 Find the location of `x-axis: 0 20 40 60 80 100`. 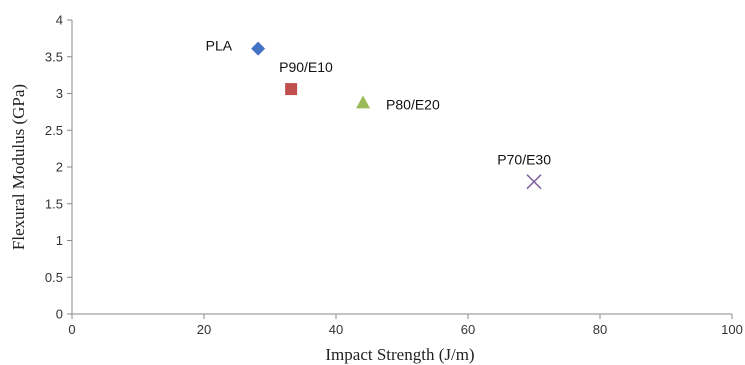

x-axis: 0 20 40 60 80 100 is located at coordinates (405, 325).